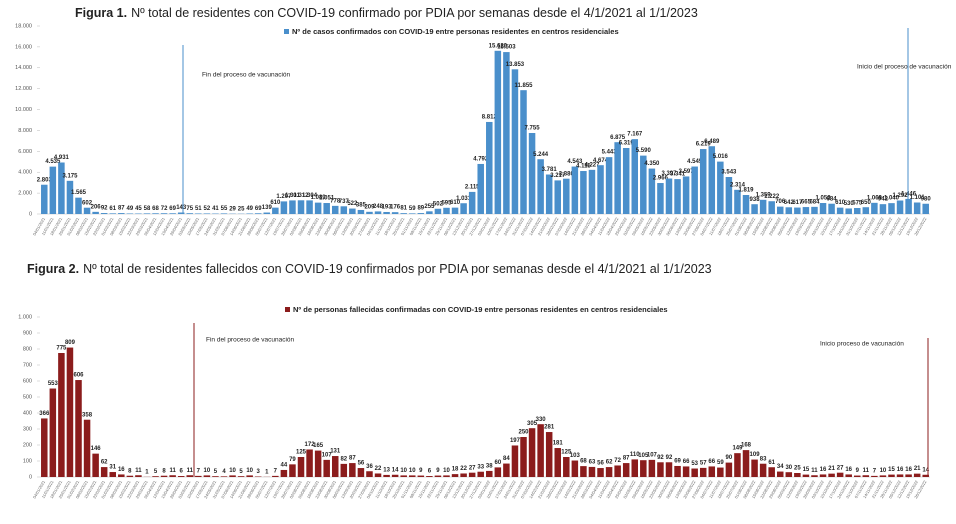  I want to click on value-label: 197, so click(515, 441).